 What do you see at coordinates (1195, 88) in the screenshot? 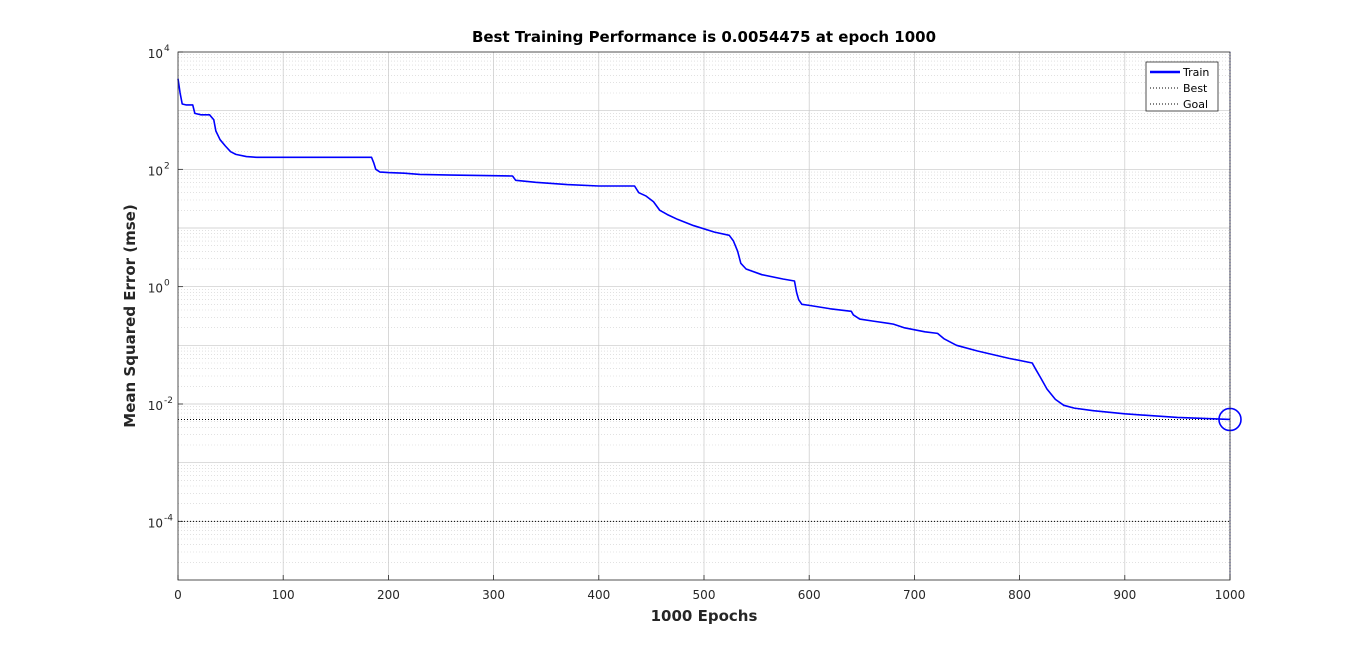
I see `legend-best-label: Best` at bounding box center [1195, 88].